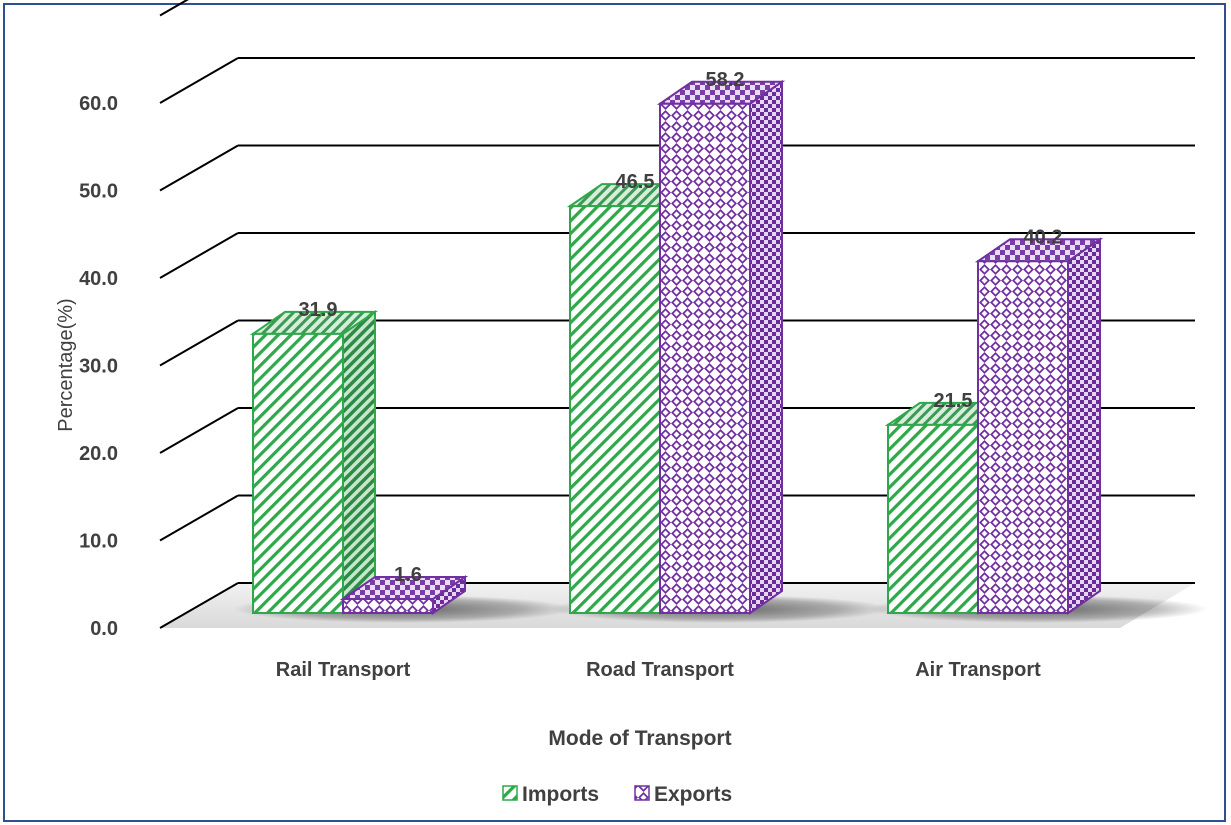 This screenshot has width=1231, height=825. Describe the element at coordinates (98, 192) in the screenshot. I see `y-tick-label: 50.0` at that location.